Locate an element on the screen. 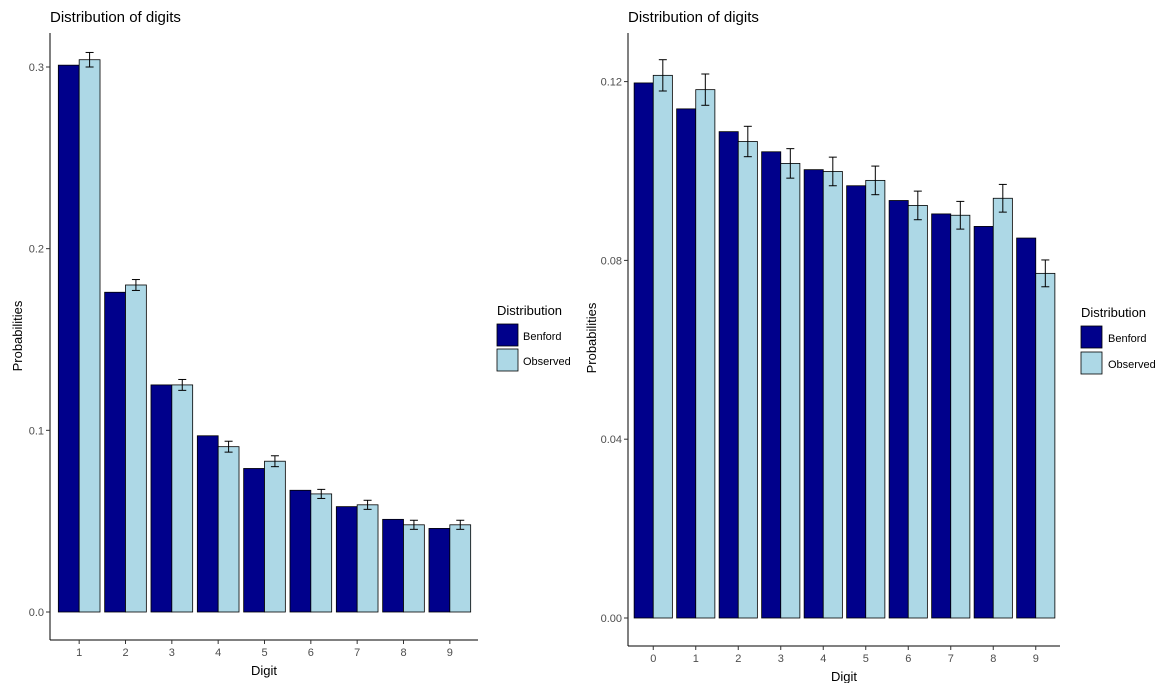 Image resolution: width=1162 pixels, height=683 pixels. chart-1-x-ticks: 1 2 3 4 5 6 7 8 9 is located at coordinates (264, 649).